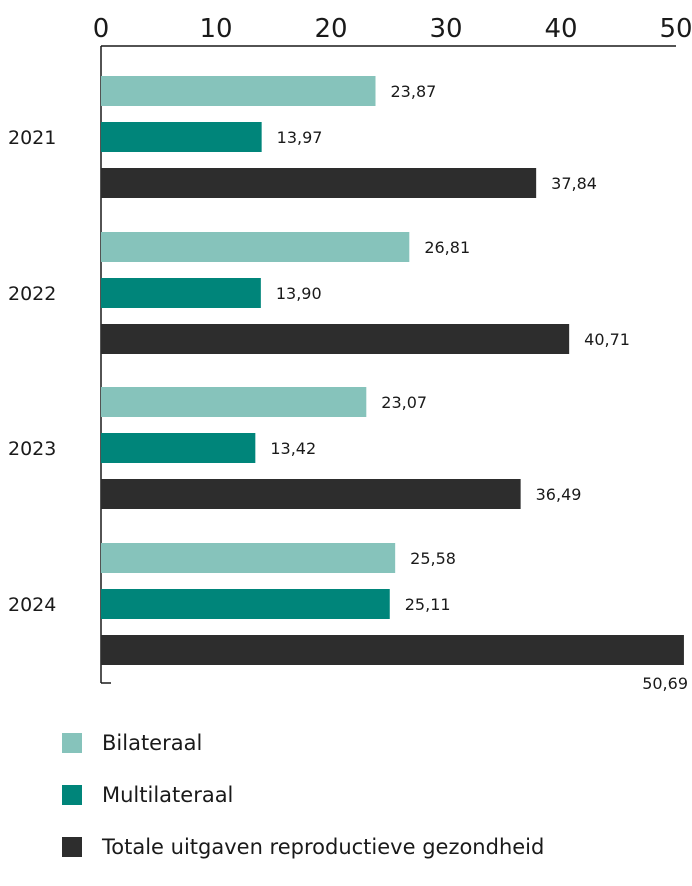 This screenshot has width=692, height=886. Describe the element at coordinates (299, 293) in the screenshot. I see `data-label-multilateraal-2022: 13,90` at that location.